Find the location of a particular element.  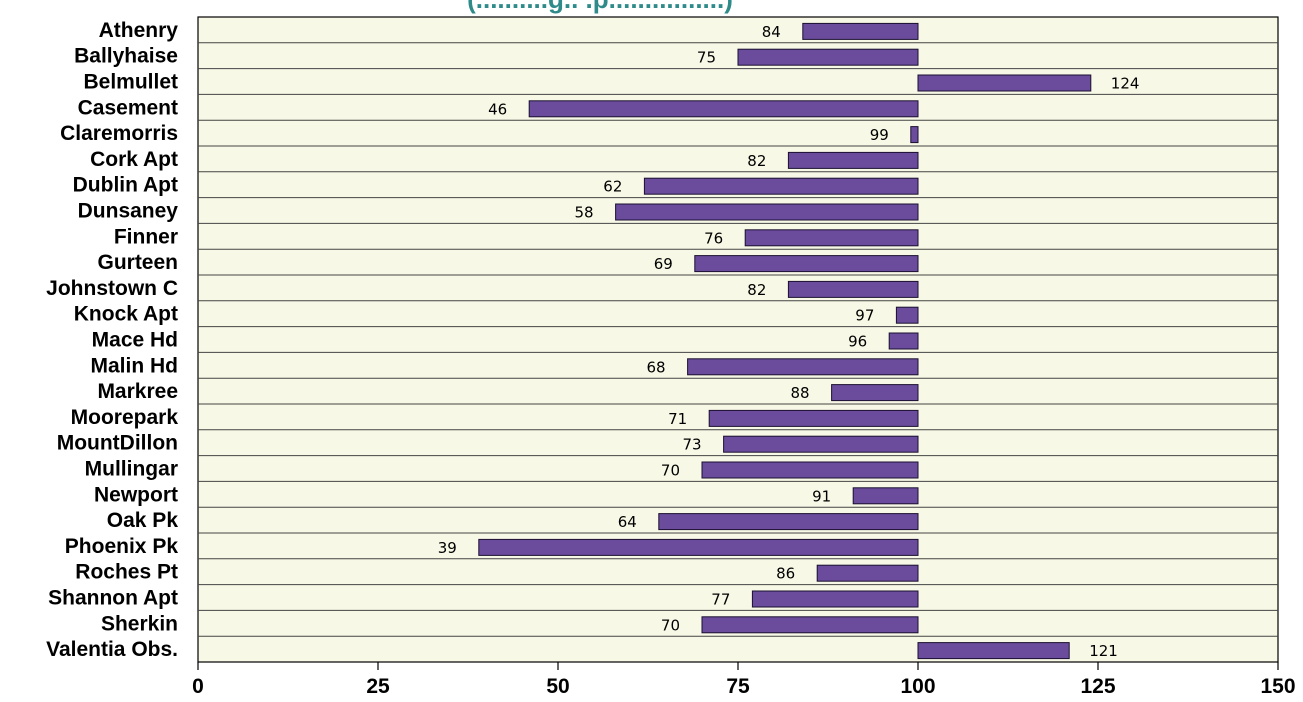

data-label: 46 is located at coordinates (497, 109).